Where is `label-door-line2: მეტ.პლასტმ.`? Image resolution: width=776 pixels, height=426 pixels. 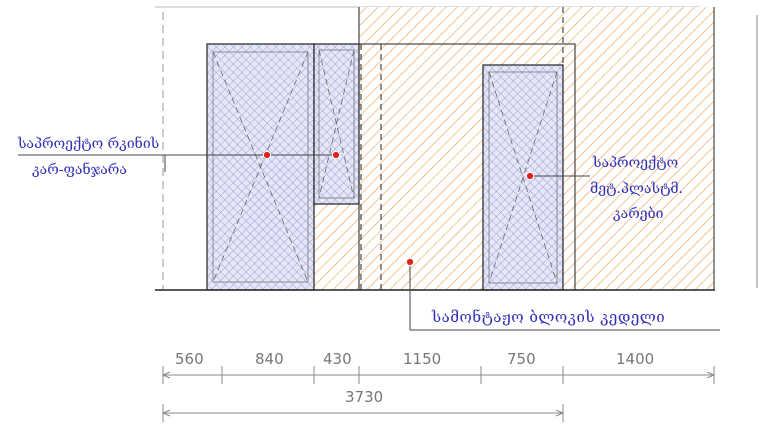
label-door-line2: მეტ.პლასტმ. is located at coordinates (636, 188).